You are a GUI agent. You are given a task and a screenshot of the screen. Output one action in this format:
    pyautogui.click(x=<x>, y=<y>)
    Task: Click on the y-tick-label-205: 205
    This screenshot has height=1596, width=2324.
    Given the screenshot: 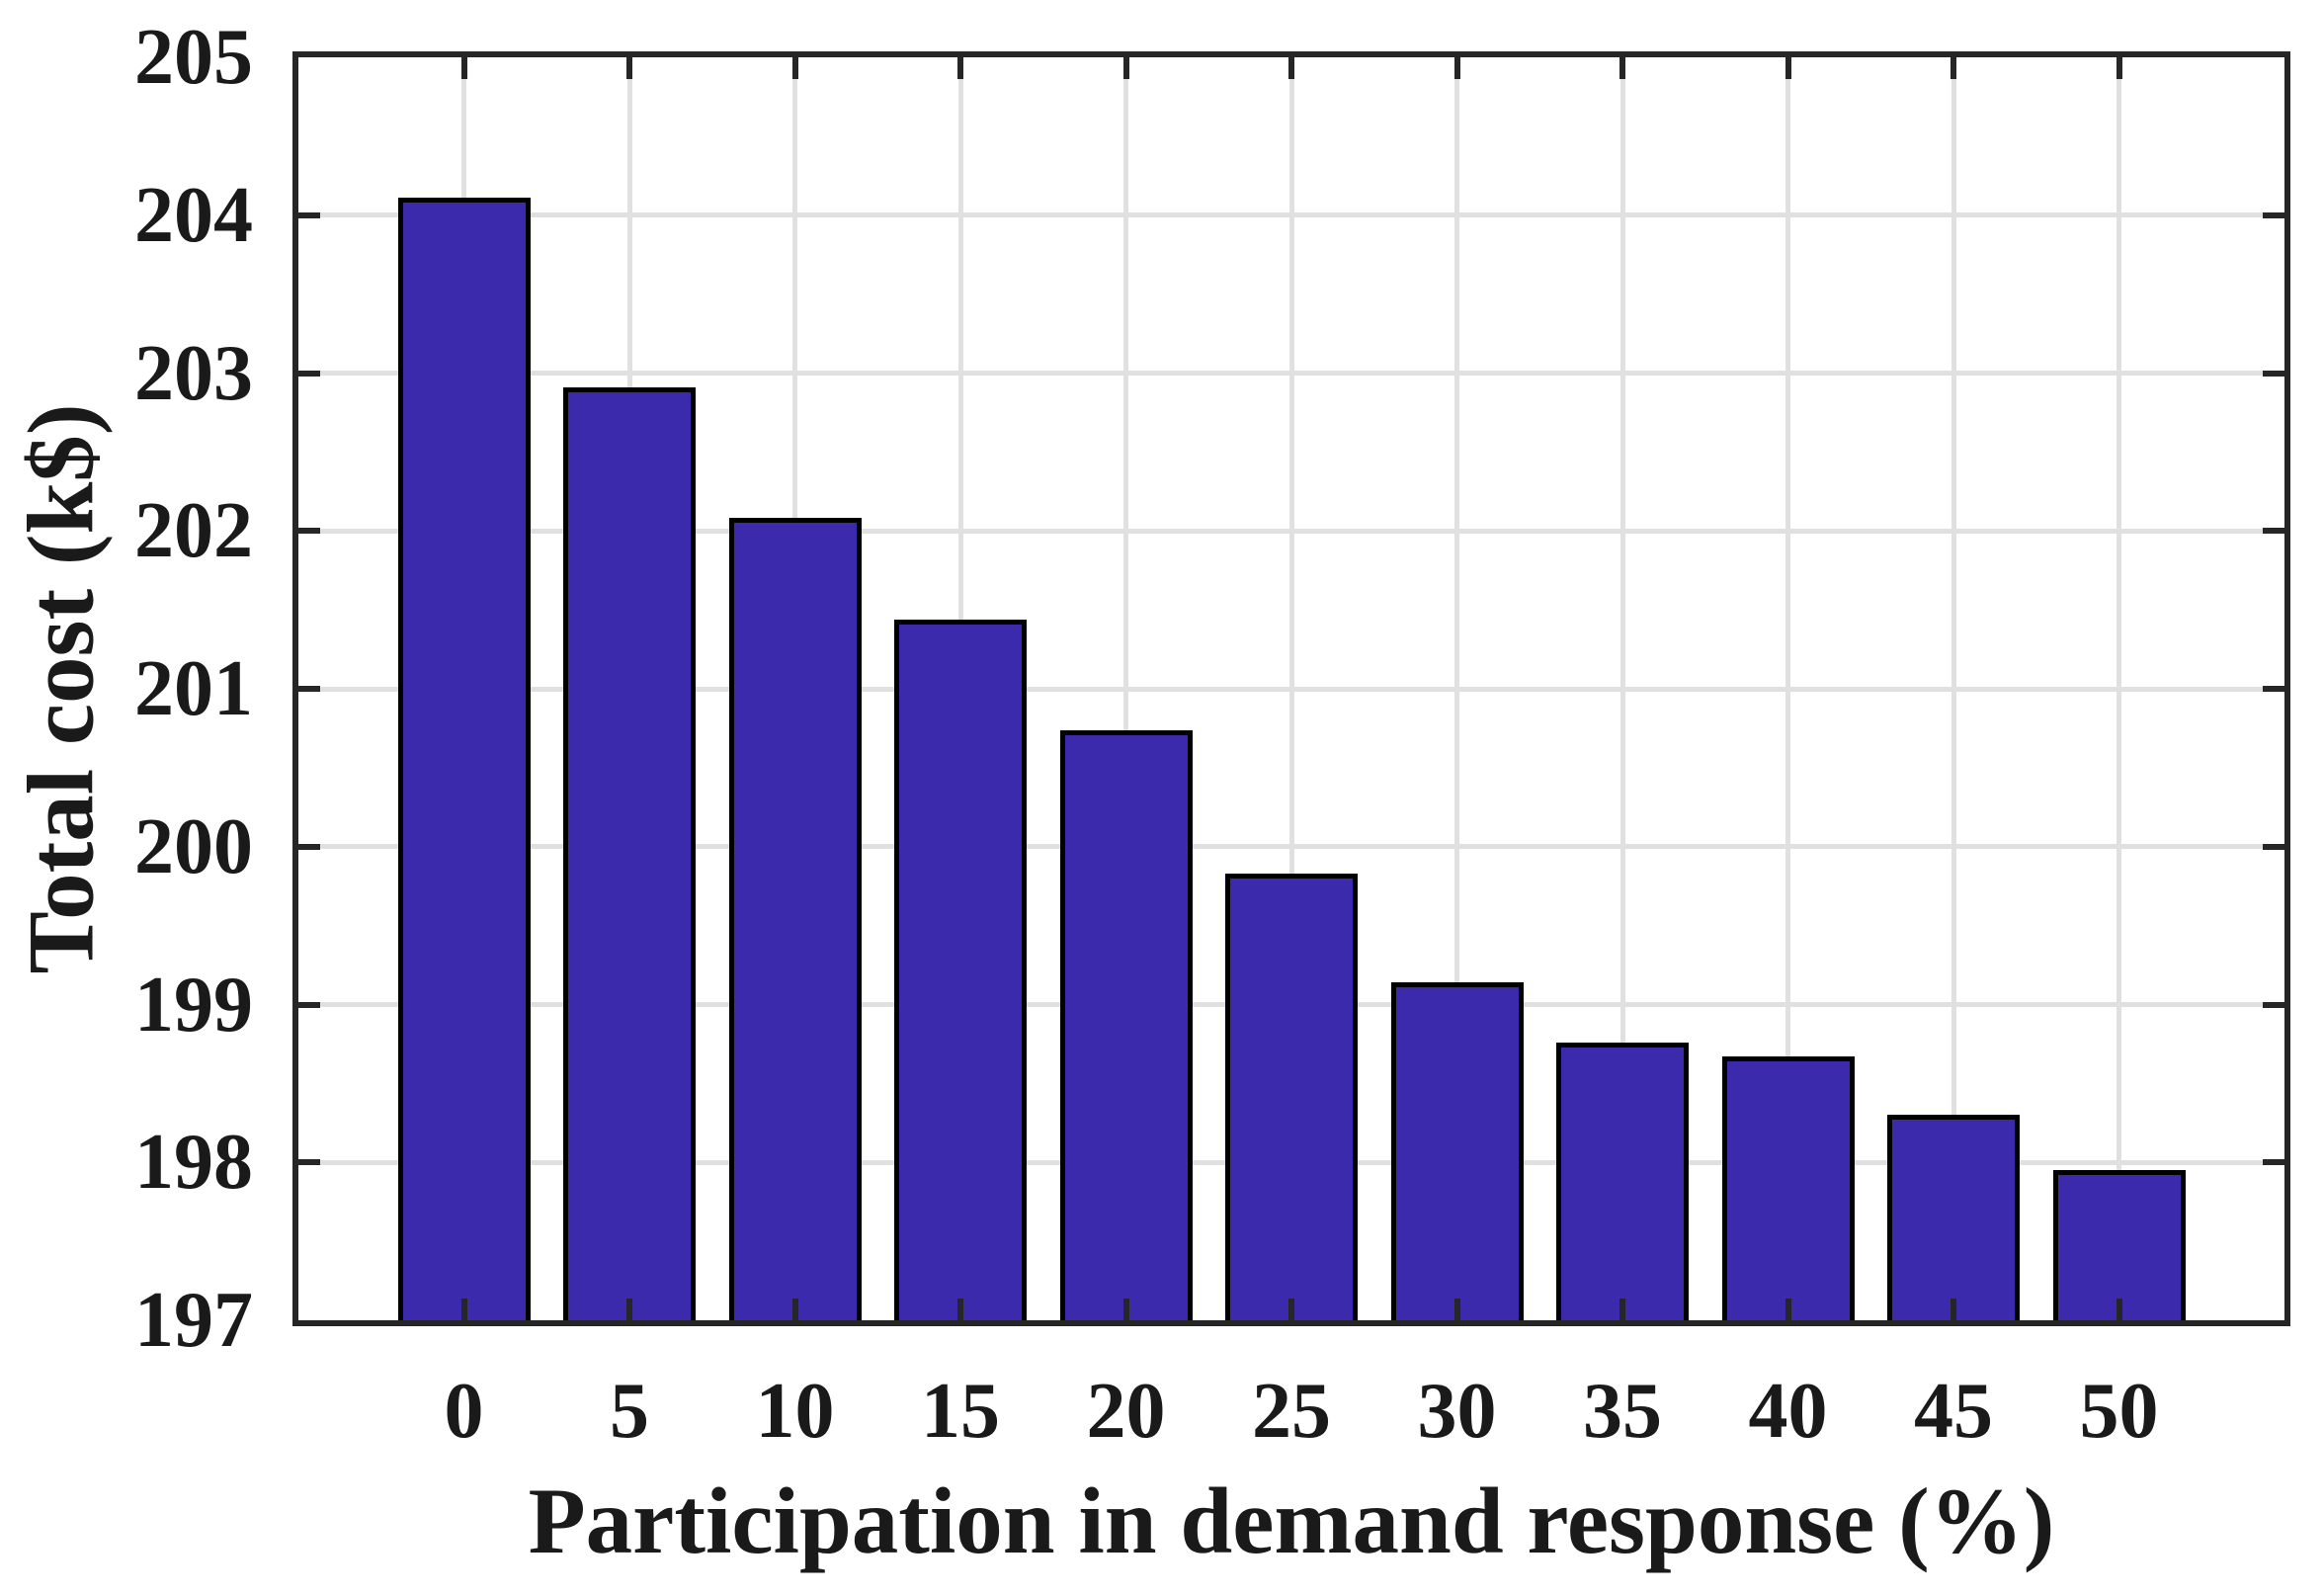 What is the action you would take?
    pyautogui.click(x=193, y=57)
    